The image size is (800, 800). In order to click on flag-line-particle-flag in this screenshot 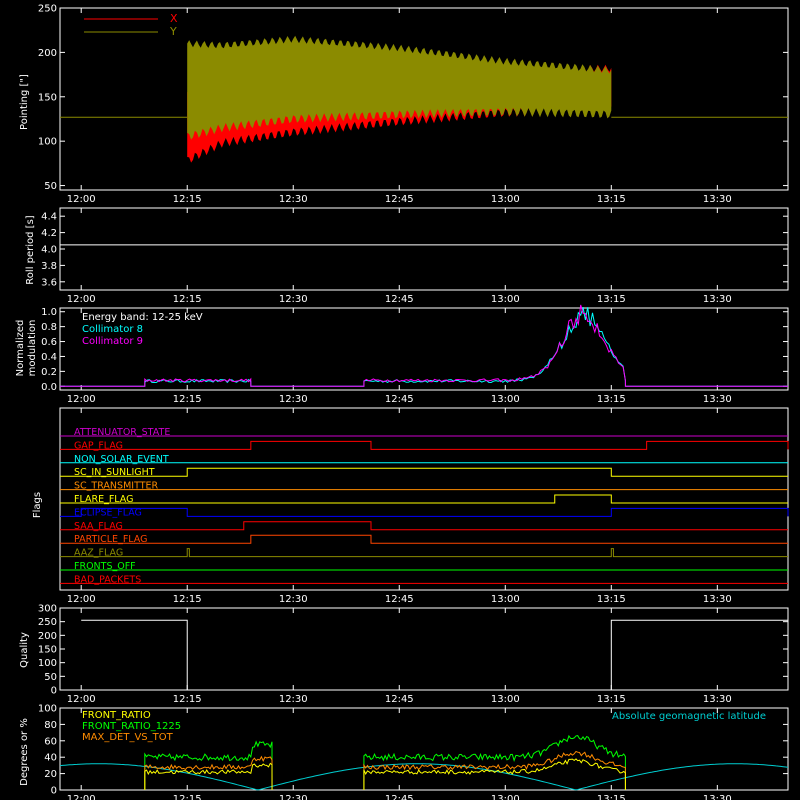, I will do `click(424, 539)`.